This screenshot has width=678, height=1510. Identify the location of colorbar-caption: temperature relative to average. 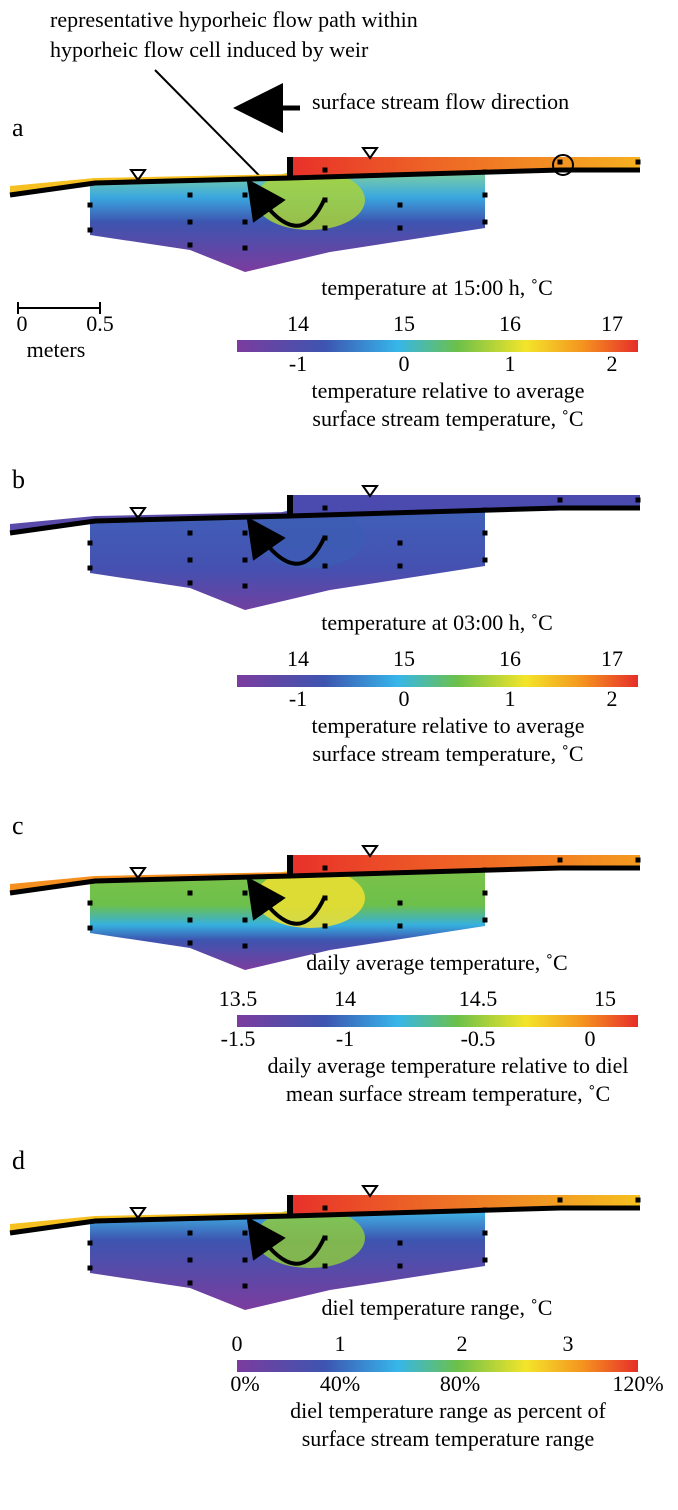
(447, 725).